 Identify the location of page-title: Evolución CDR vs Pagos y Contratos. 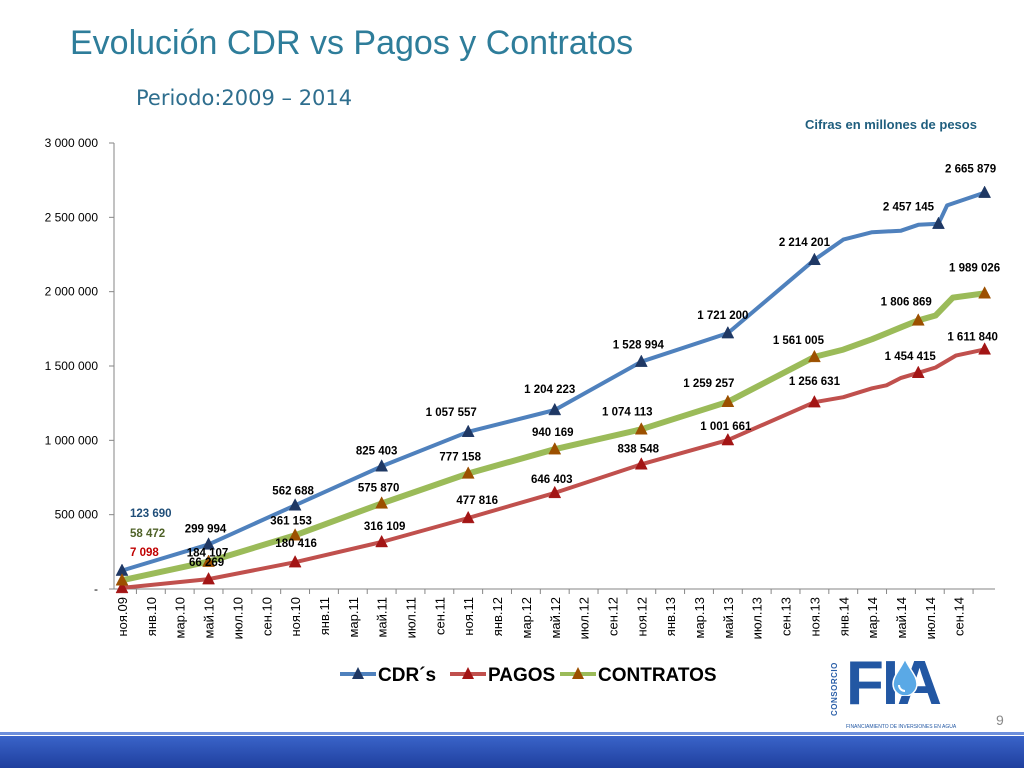
(352, 43).